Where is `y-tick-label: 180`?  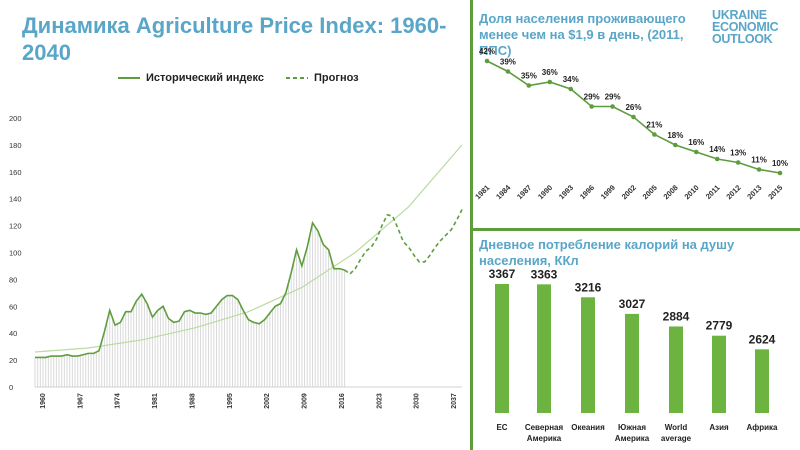
y-tick-label: 180 is located at coordinates (15, 145).